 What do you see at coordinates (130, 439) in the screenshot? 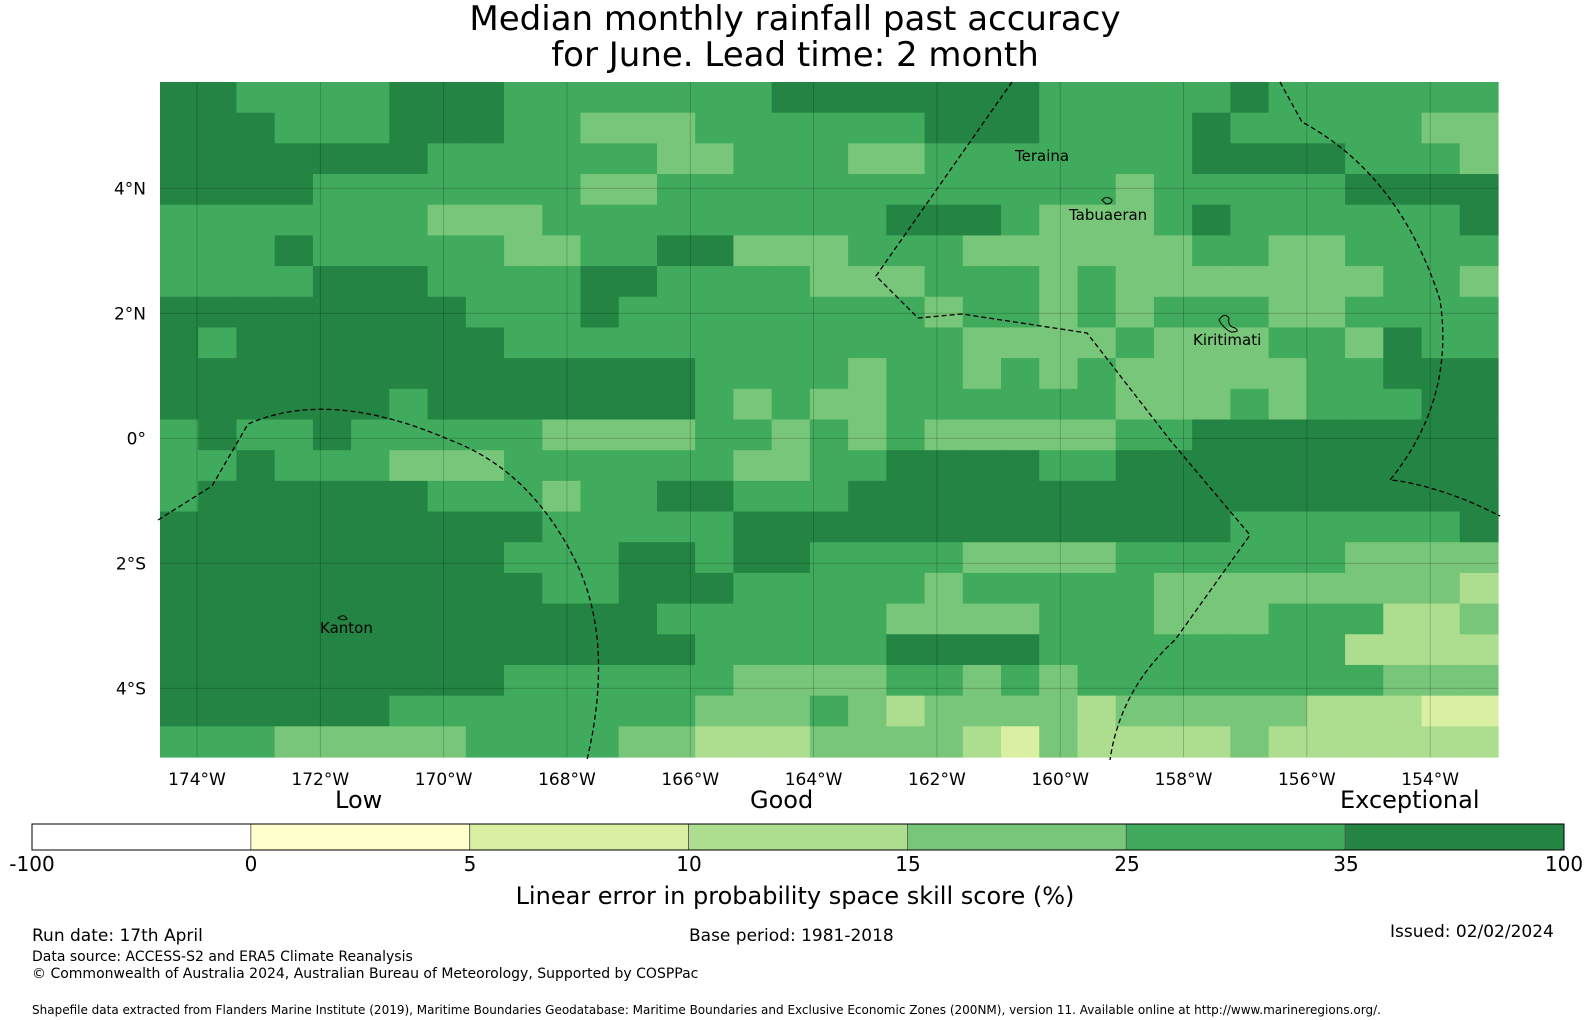
I see `latitude-tick-labels: 4°N 2°N 0° 2°S 4°S` at bounding box center [130, 439].